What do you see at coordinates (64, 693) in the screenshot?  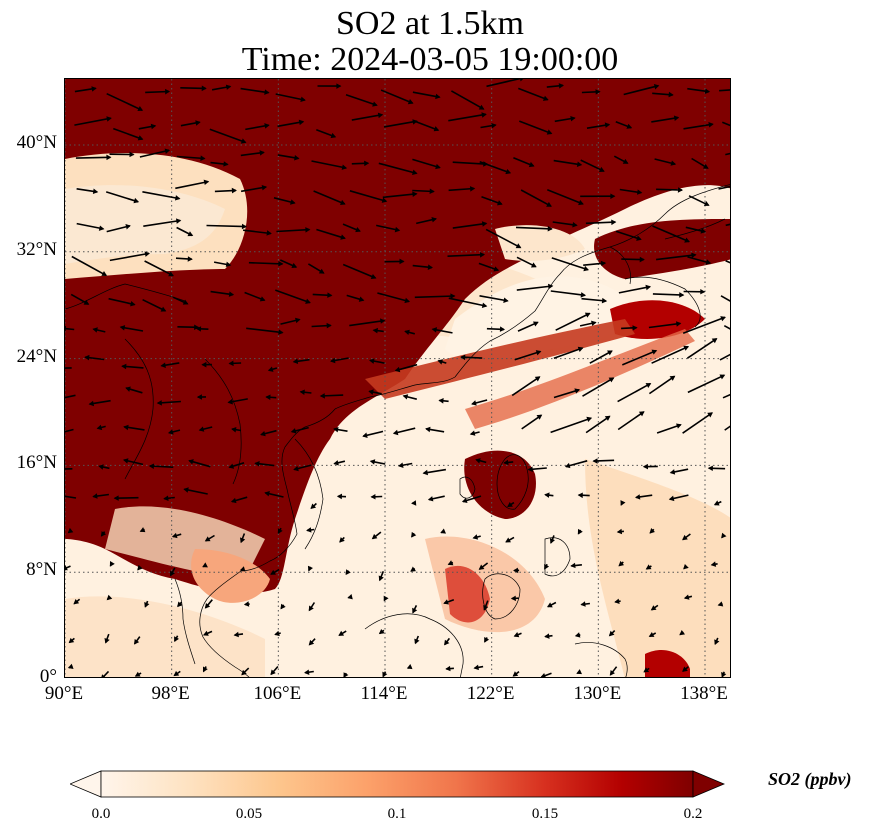 I see `lon-tick-label: 90°E` at bounding box center [64, 693].